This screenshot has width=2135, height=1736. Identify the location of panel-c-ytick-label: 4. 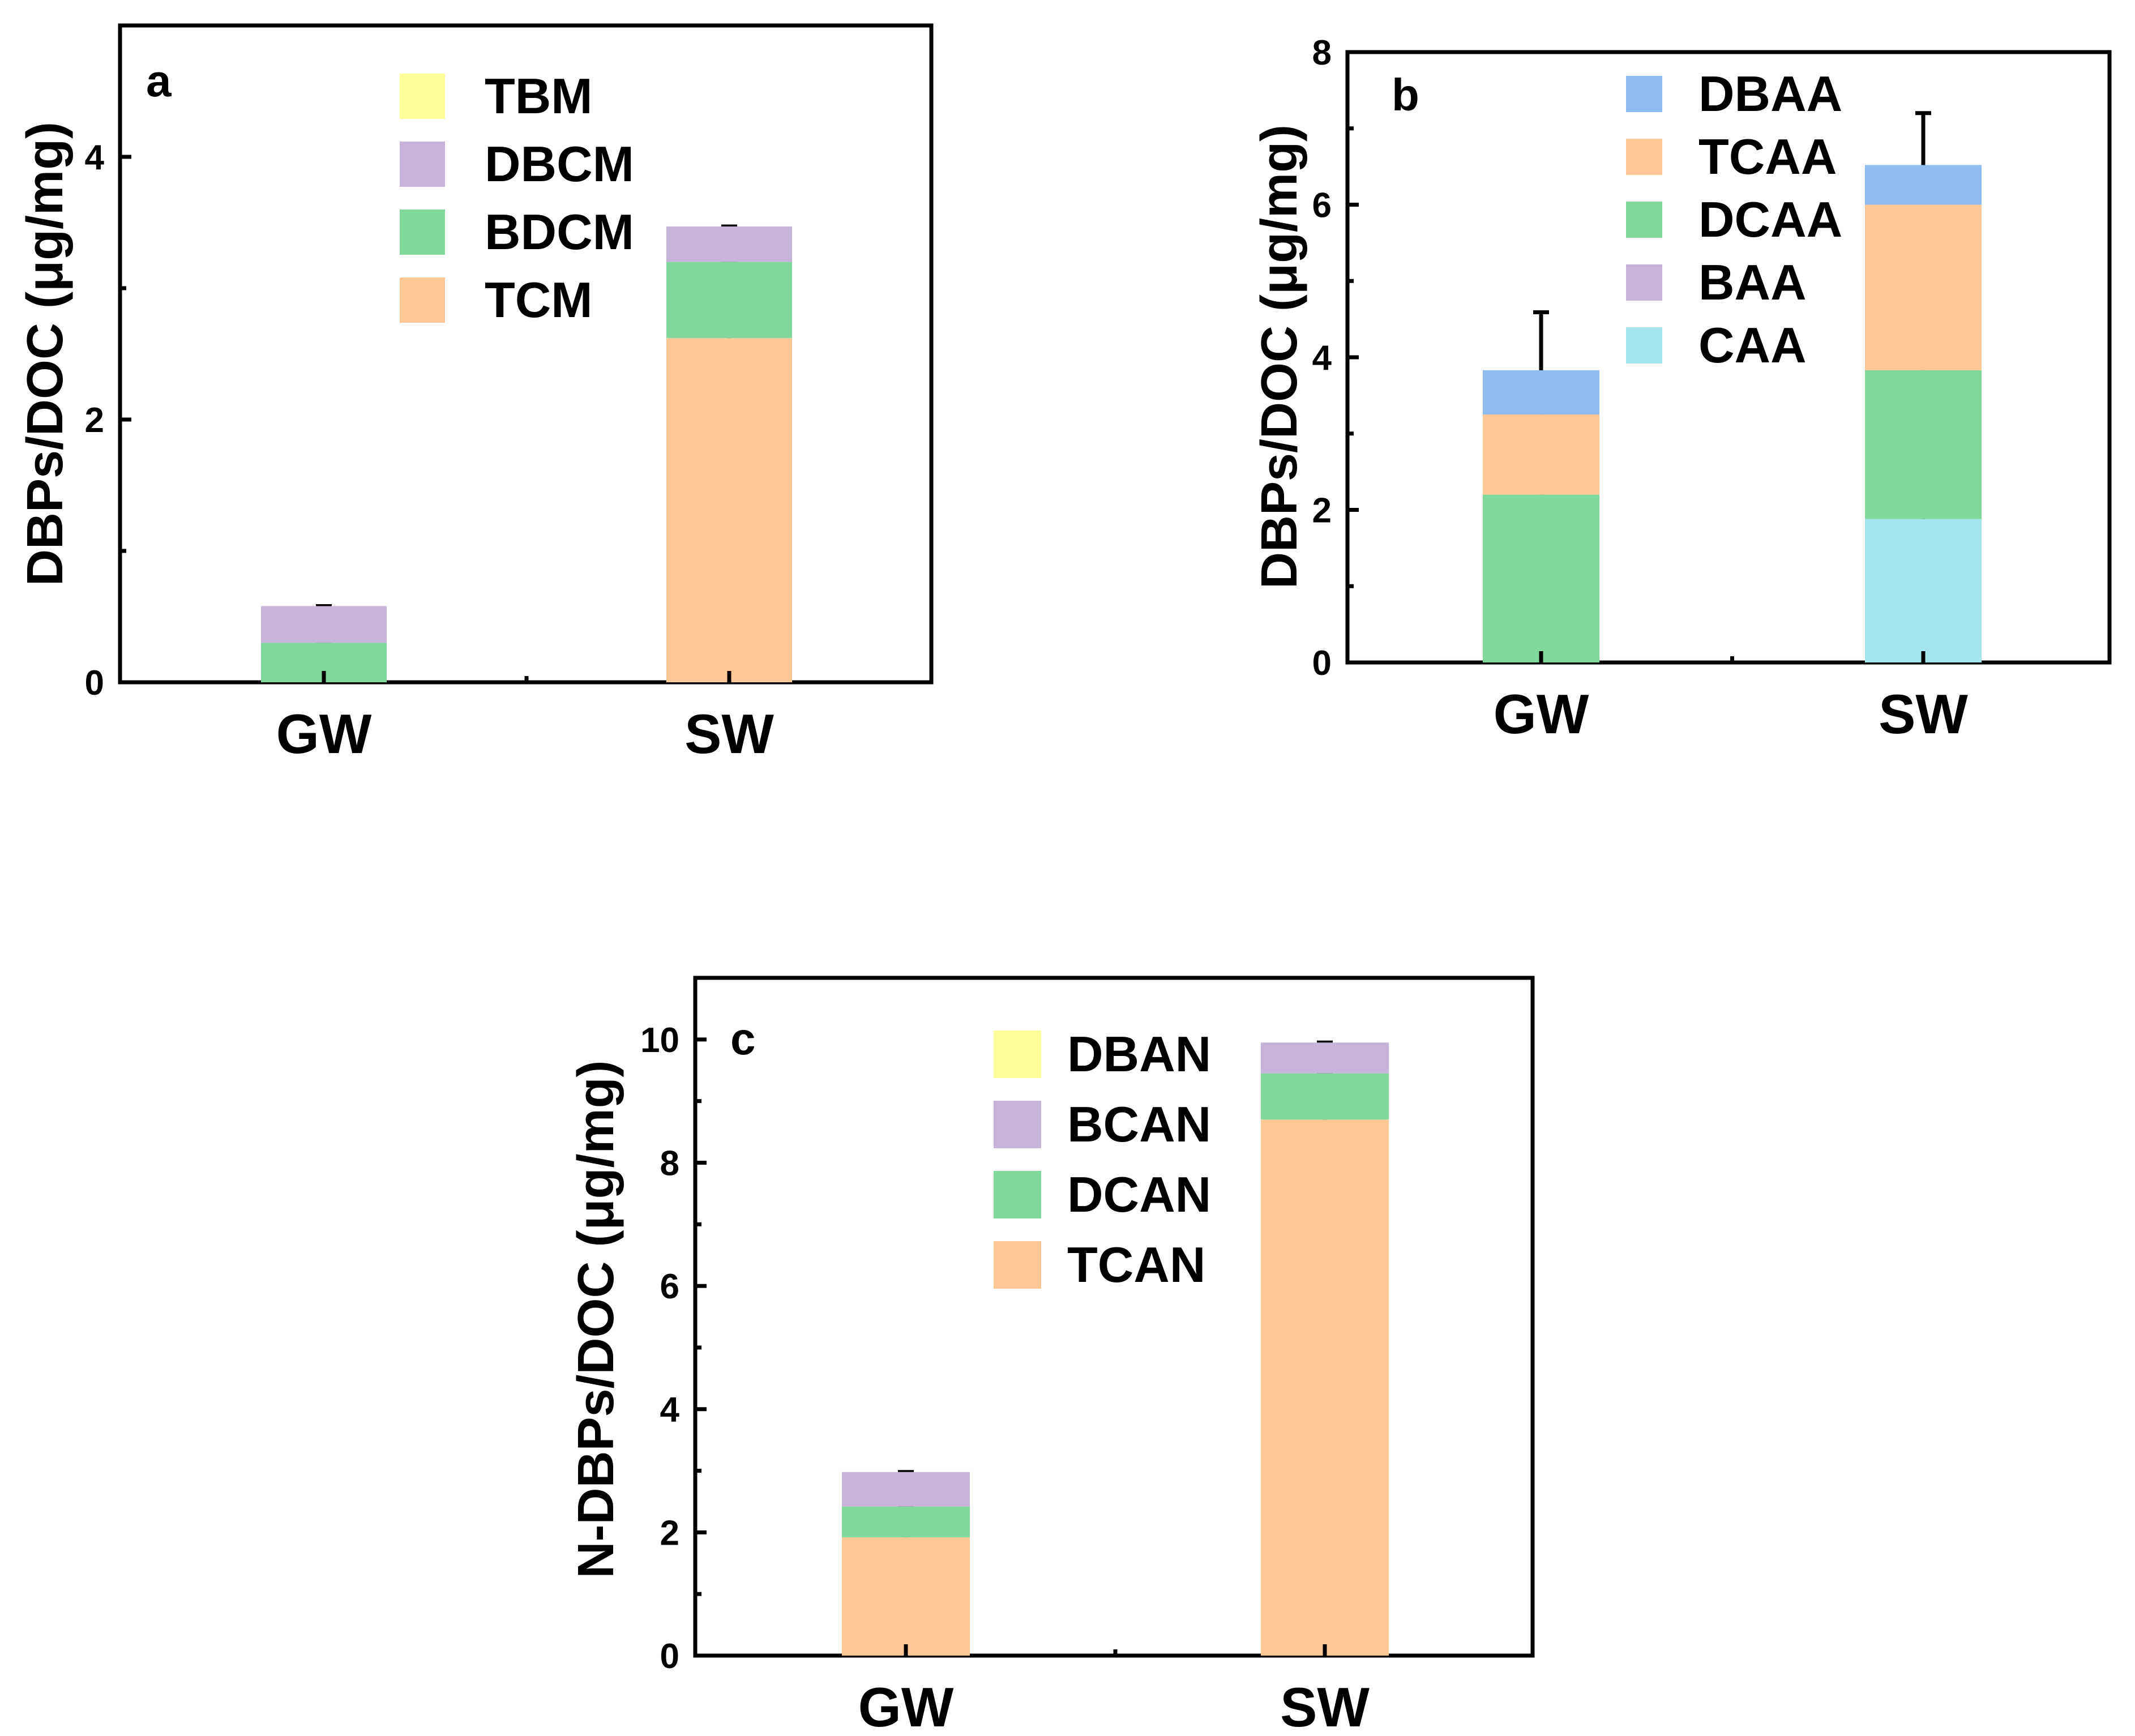
(670, 1410).